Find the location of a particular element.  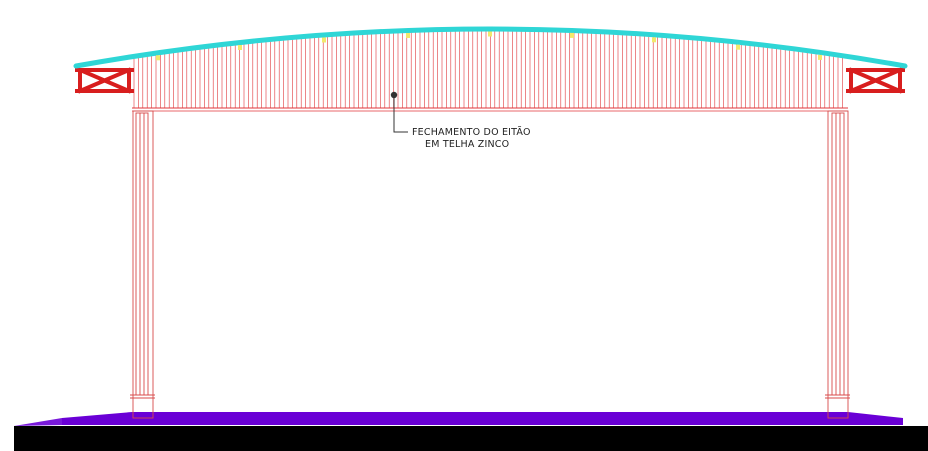

roof-arc is located at coordinates (490, 47).